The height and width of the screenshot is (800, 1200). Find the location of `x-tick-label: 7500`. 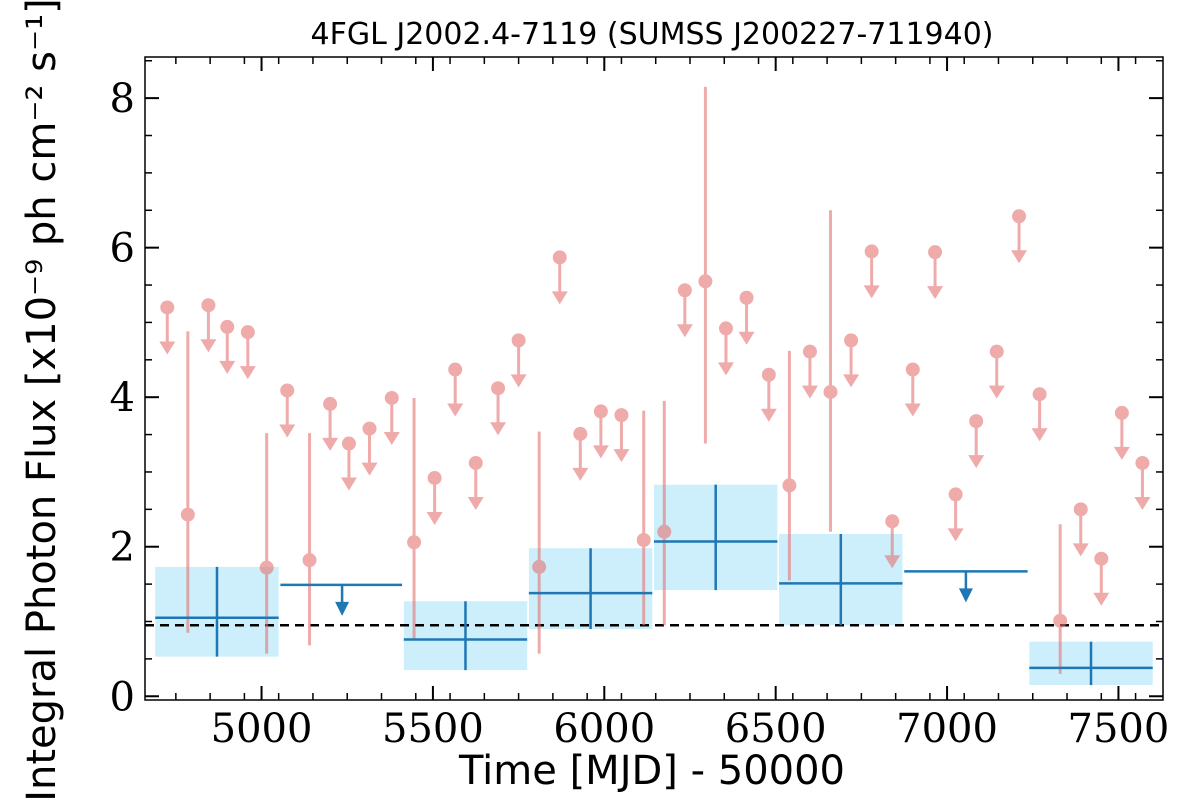

x-tick-label: 7500 is located at coordinates (1119, 729).